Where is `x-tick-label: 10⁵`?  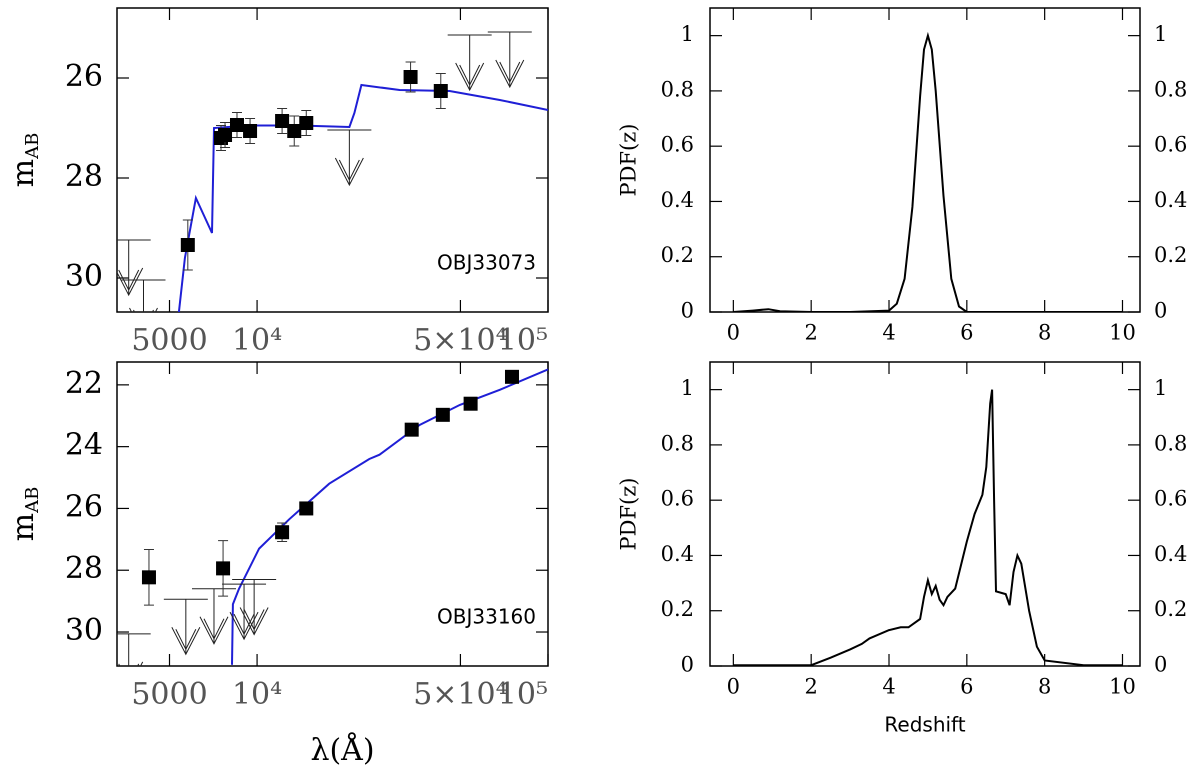 x-tick-label: 10⁵ is located at coordinates (523, 340).